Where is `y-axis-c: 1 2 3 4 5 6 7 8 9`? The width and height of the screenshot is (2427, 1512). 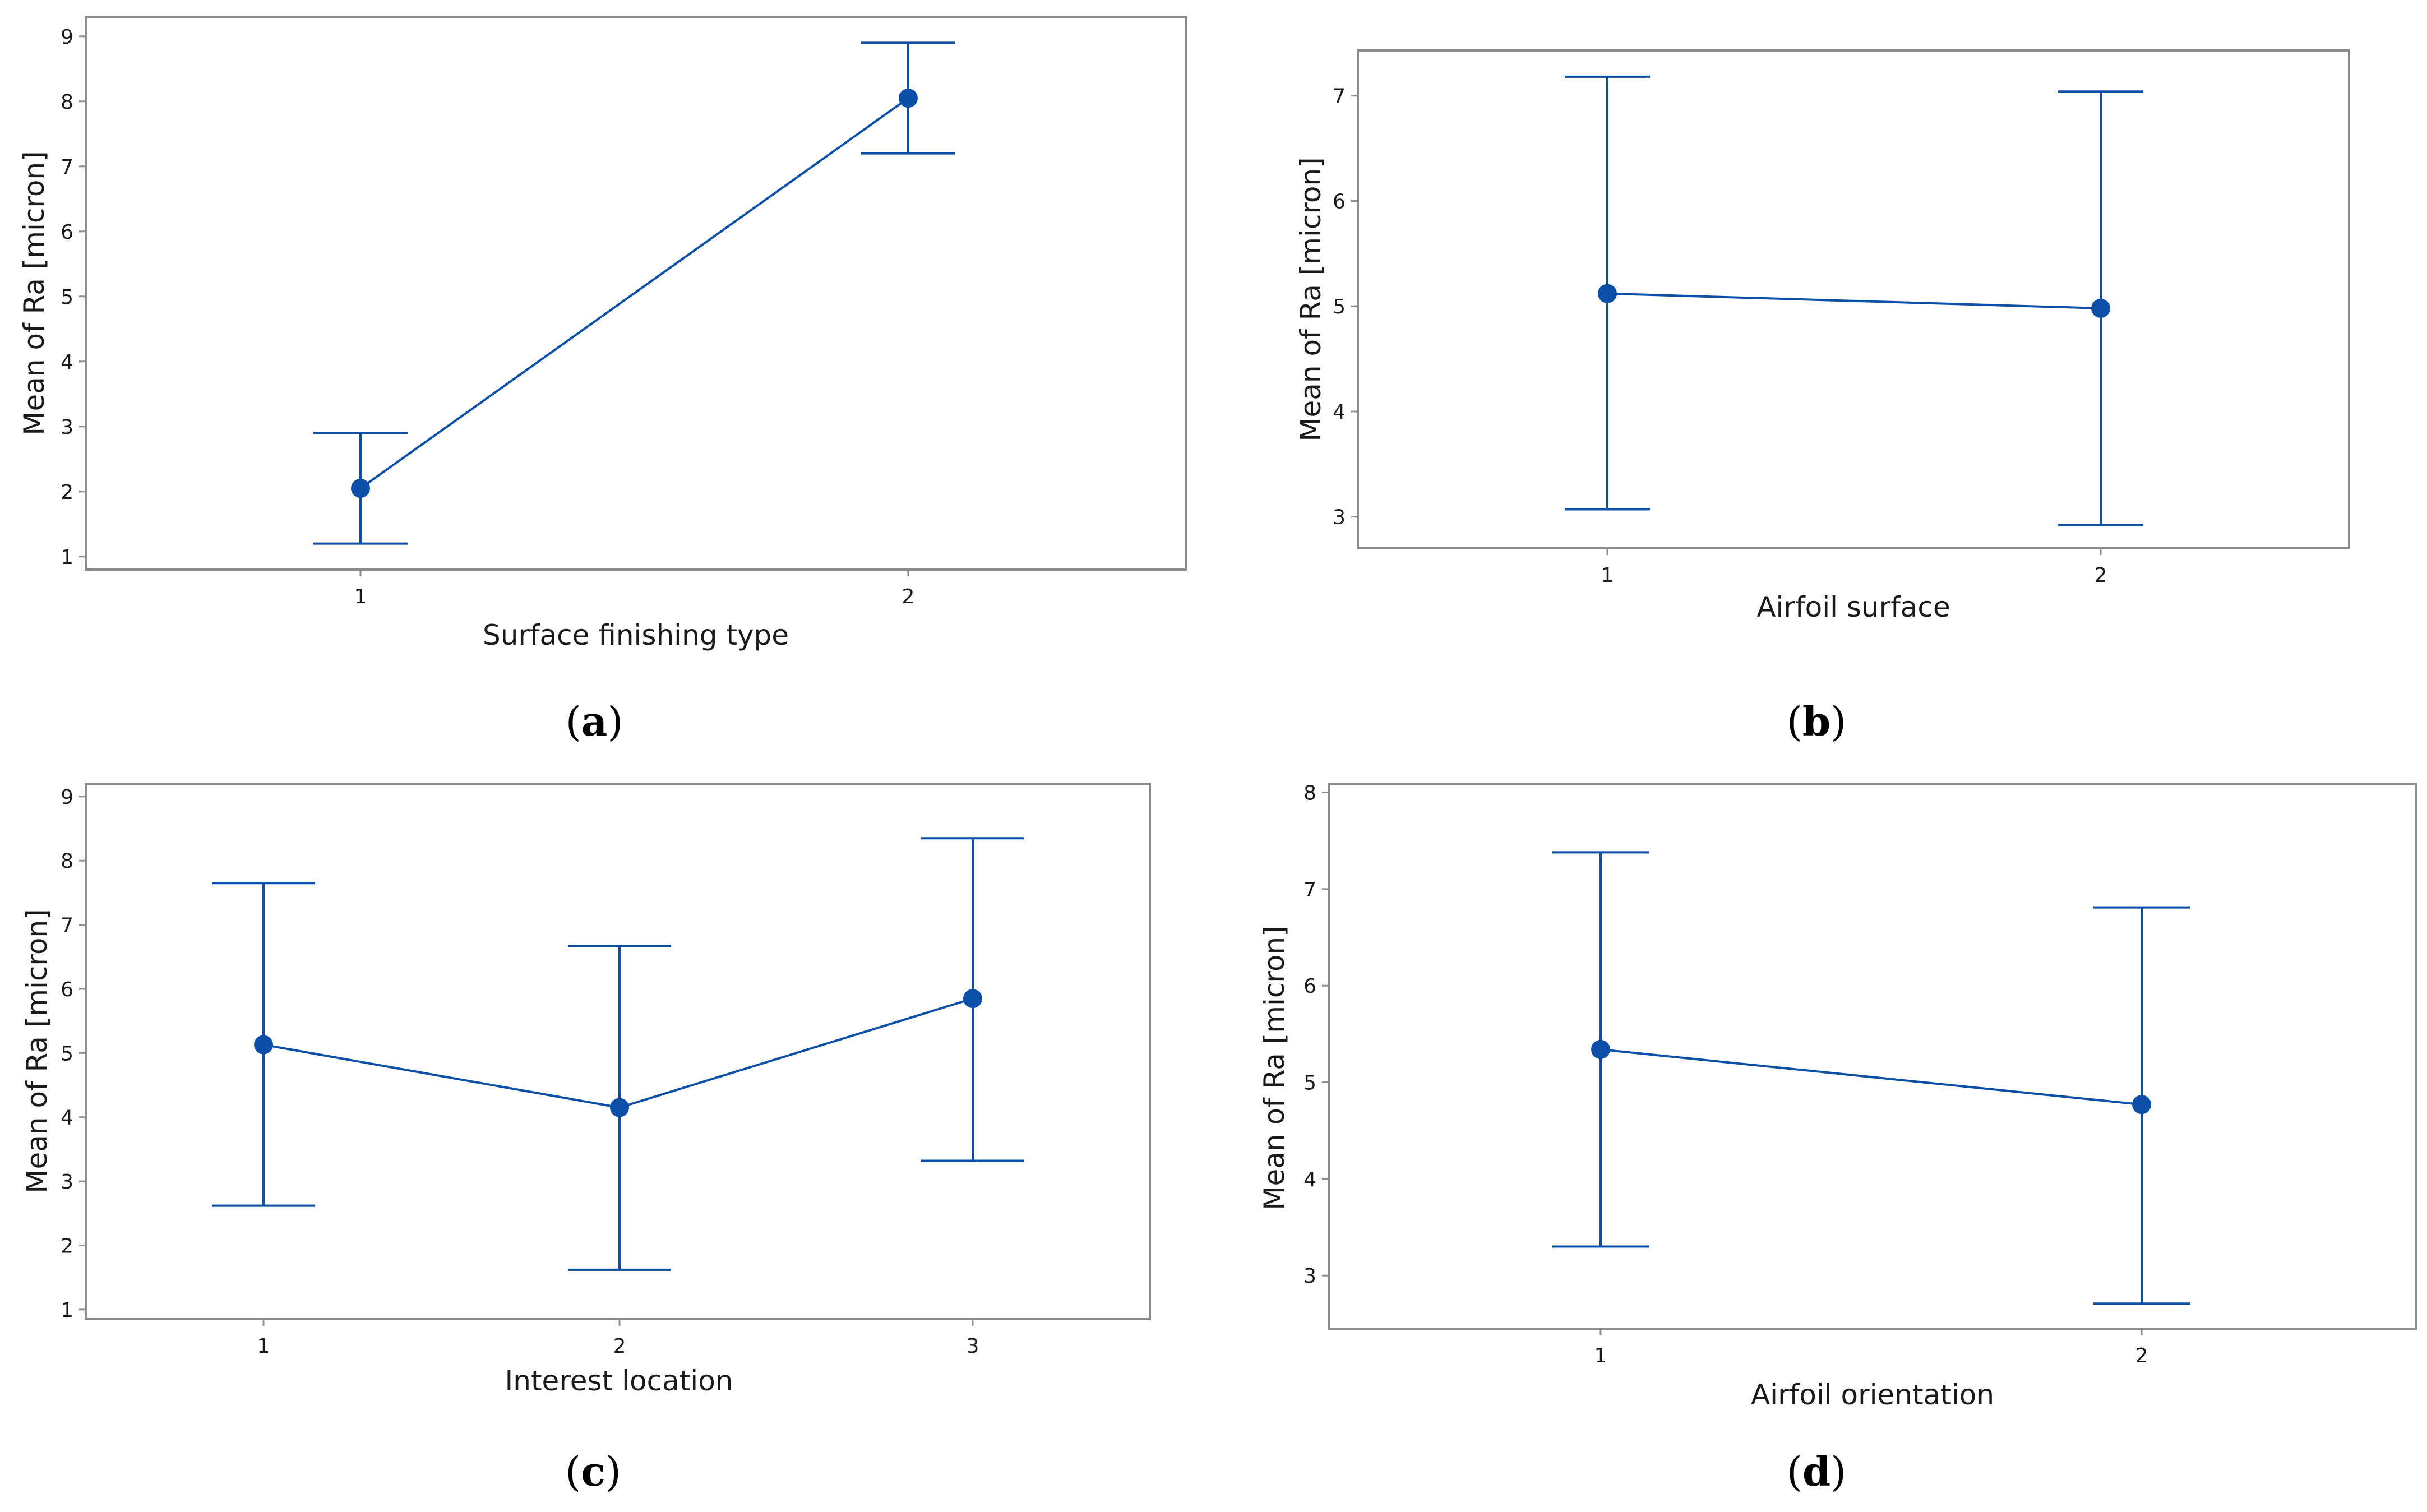
y-axis-c: 1 2 3 4 5 6 7 8 9 is located at coordinates (74, 1054).